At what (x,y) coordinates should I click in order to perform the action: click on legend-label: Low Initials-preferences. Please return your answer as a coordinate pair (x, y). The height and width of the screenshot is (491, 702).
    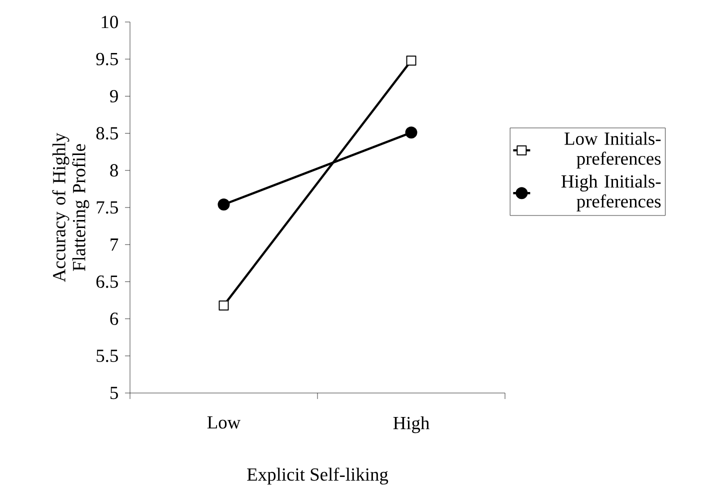
    Looking at the image, I should click on (612, 150).